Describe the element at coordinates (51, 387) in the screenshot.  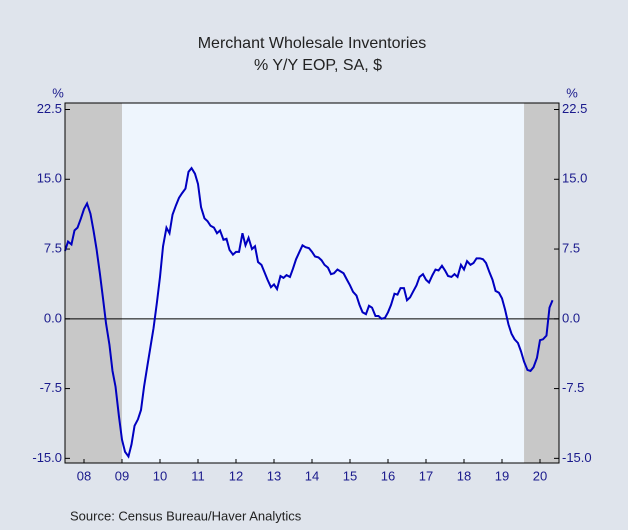
I see `y-tick-label: -7.5` at that location.